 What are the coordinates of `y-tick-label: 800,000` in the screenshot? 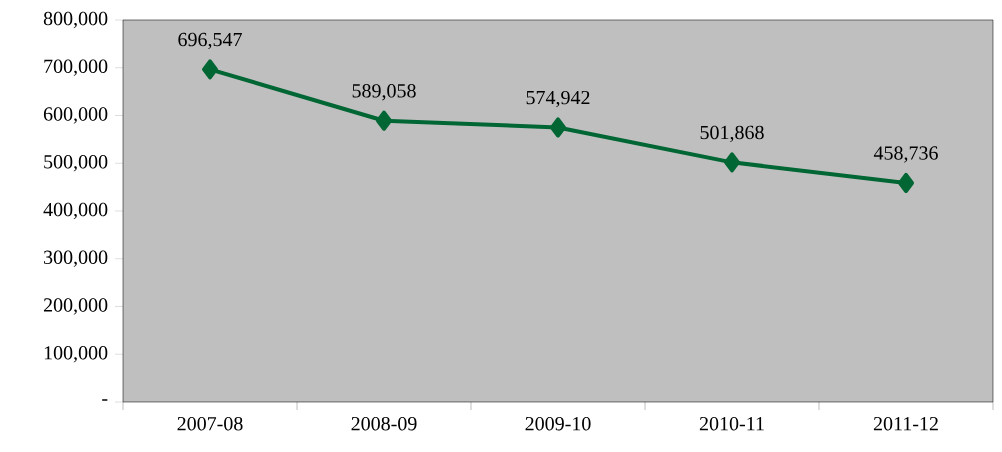 It's located at (75, 20).